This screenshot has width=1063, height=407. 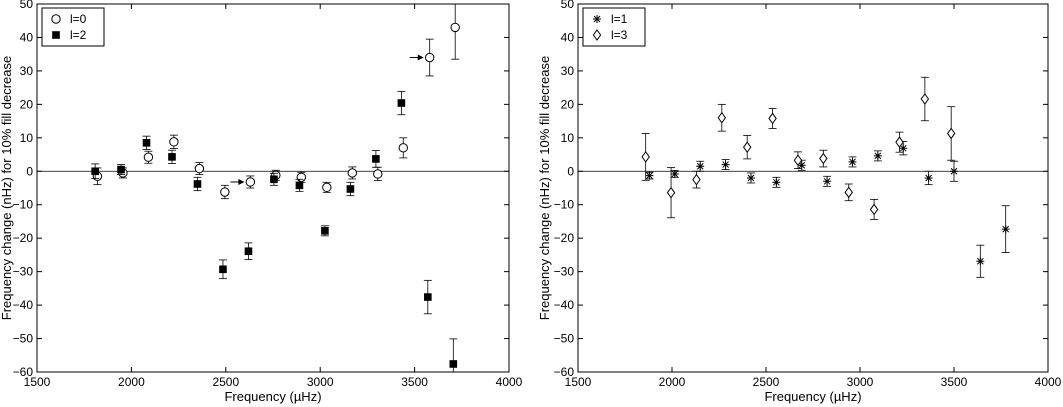 I want to click on y-tick-label: −50, so click(x=564, y=339).